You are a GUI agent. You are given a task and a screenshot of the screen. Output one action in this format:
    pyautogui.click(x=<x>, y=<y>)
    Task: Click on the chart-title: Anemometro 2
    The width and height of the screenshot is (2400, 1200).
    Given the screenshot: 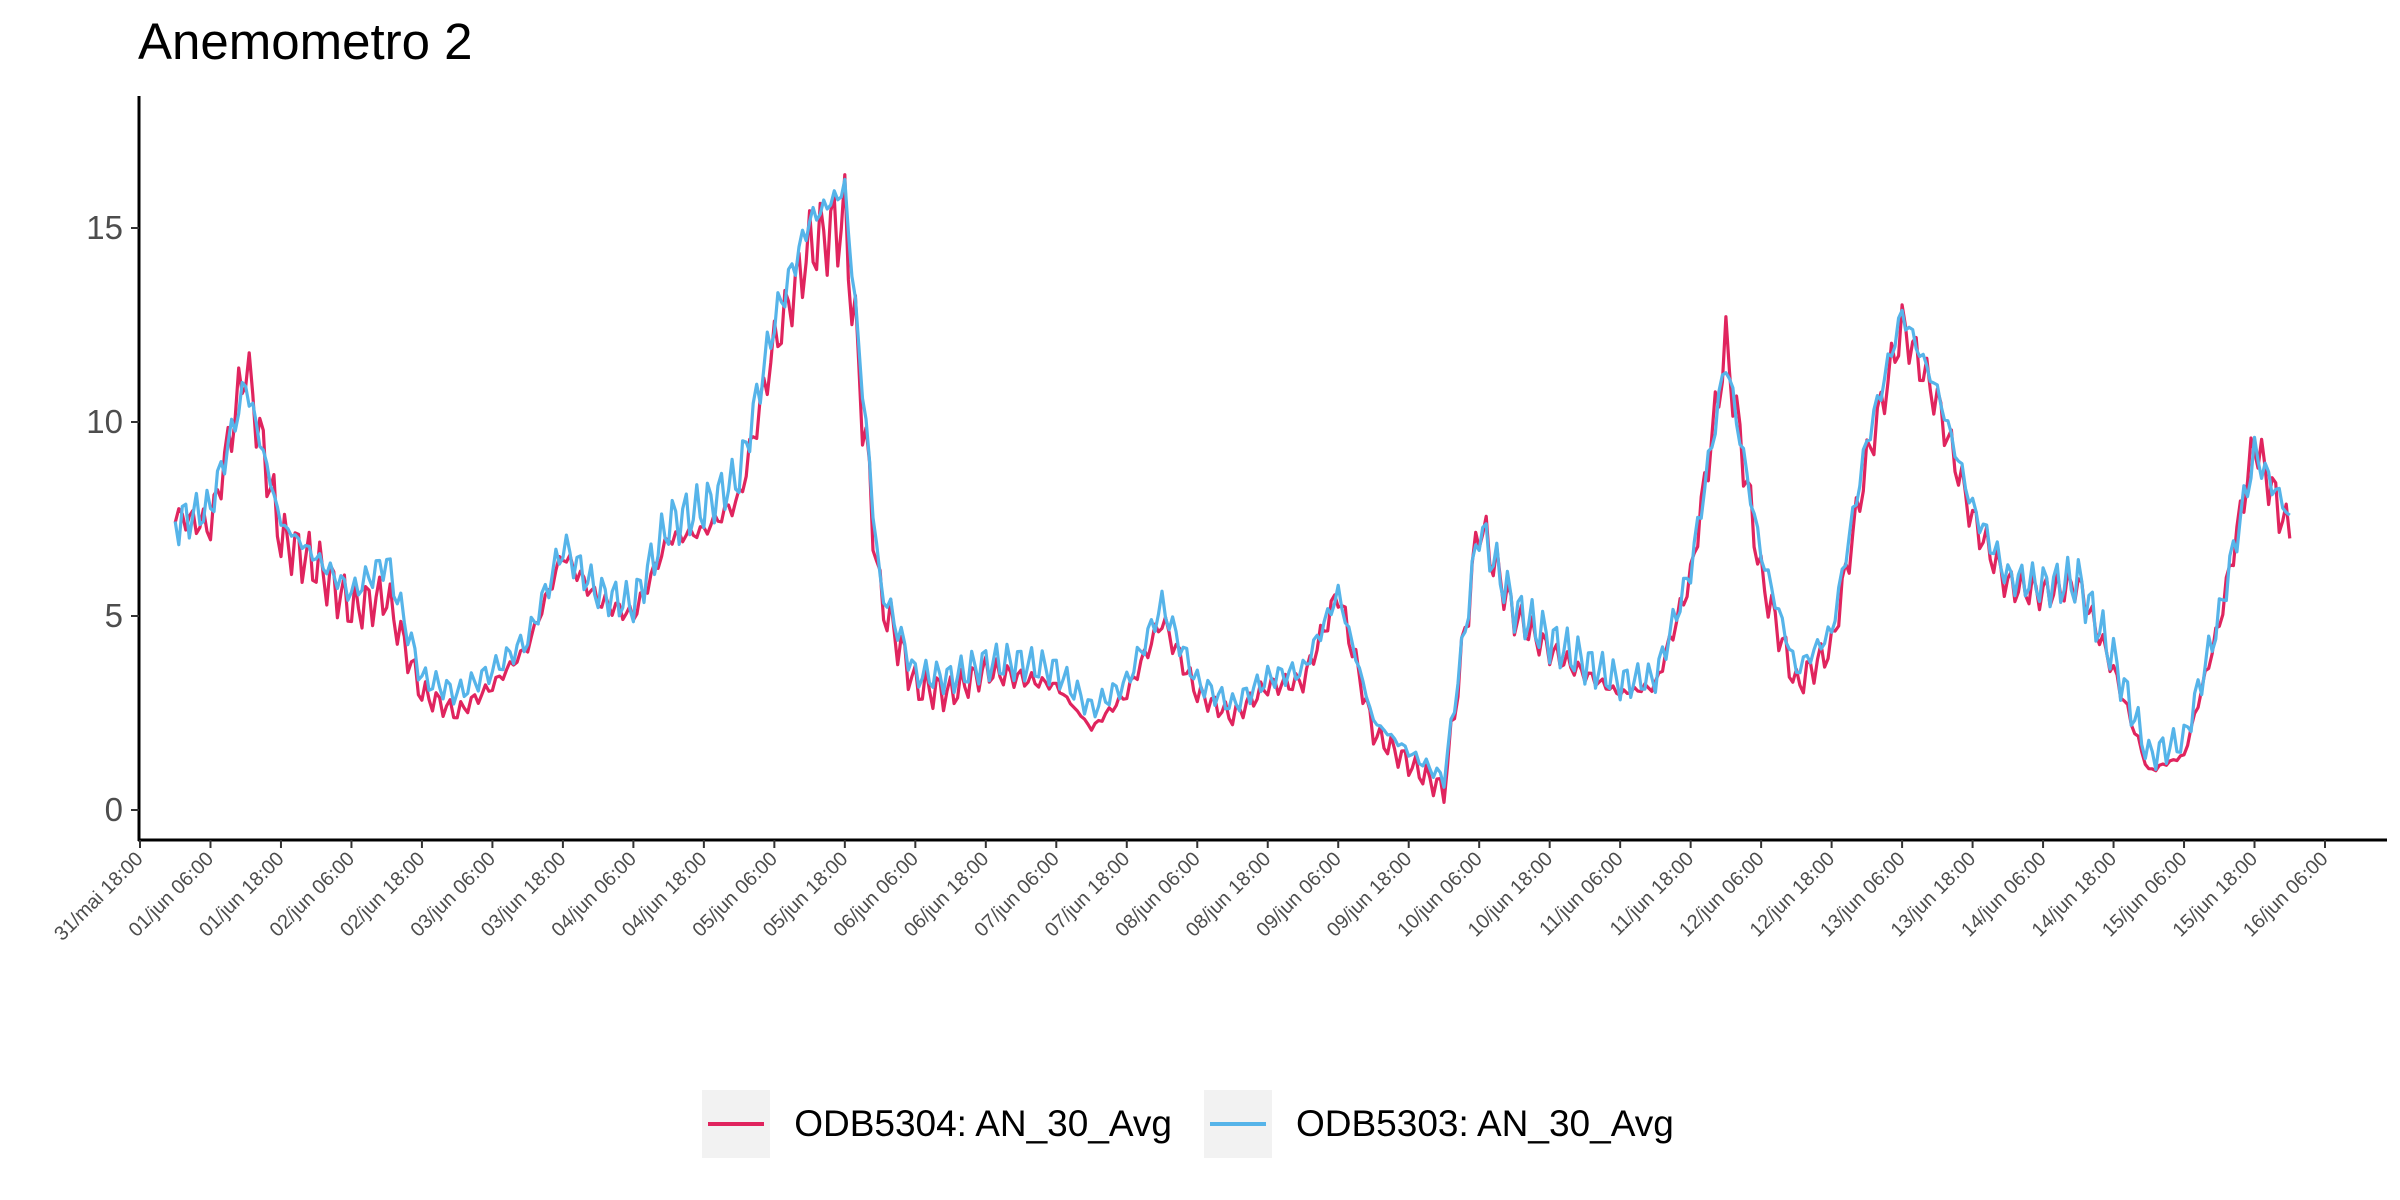 What is the action you would take?
    pyautogui.click(x=305, y=41)
    